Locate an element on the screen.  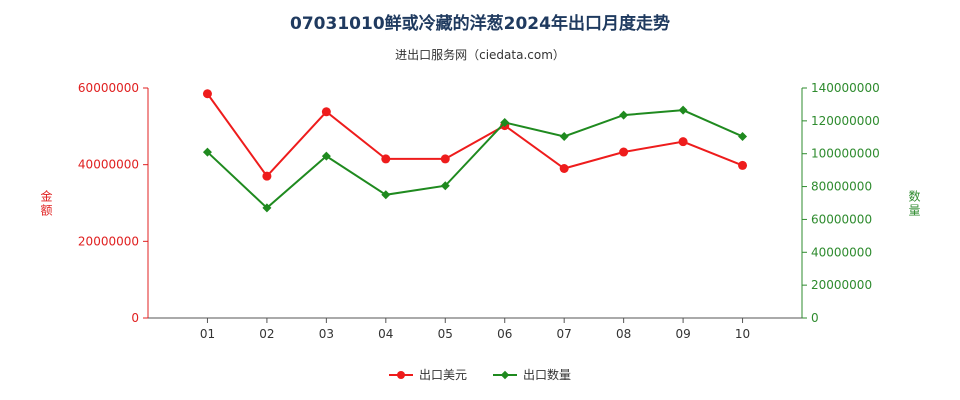
left-axis-title: 金额 is located at coordinates (46, 204).